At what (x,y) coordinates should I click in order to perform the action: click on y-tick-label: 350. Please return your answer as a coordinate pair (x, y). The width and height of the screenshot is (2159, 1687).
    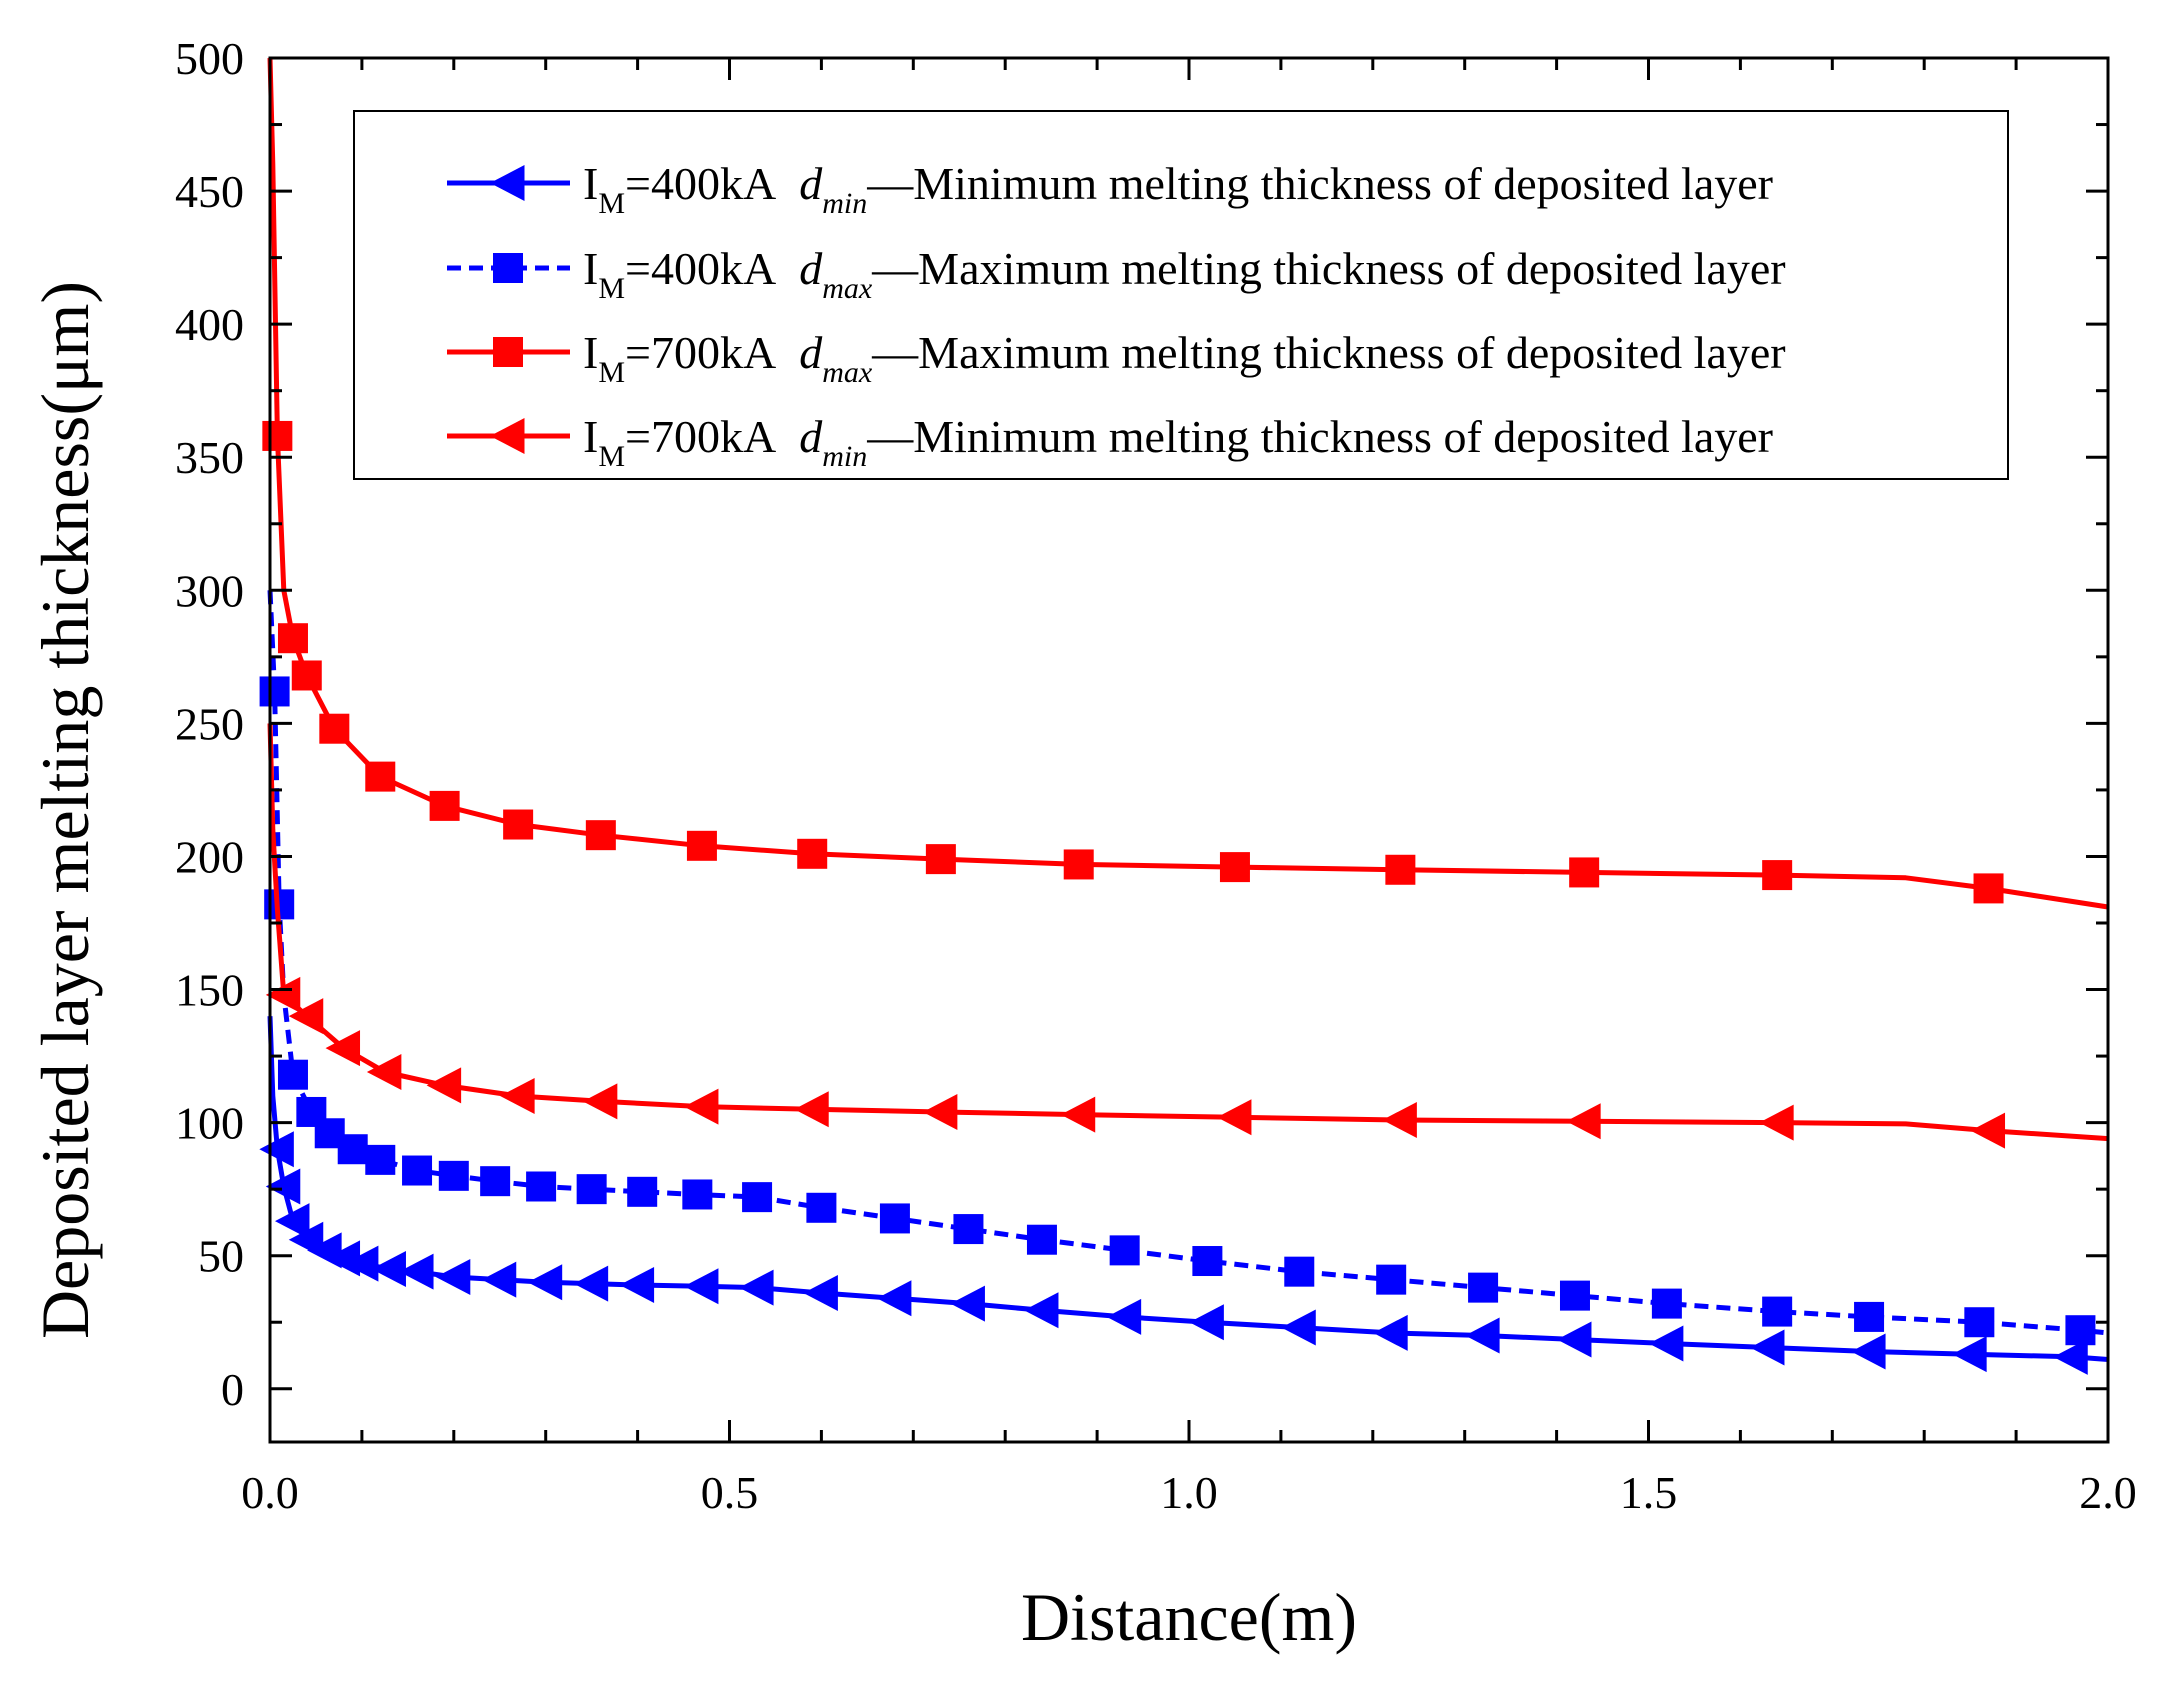
    Looking at the image, I should click on (209, 457).